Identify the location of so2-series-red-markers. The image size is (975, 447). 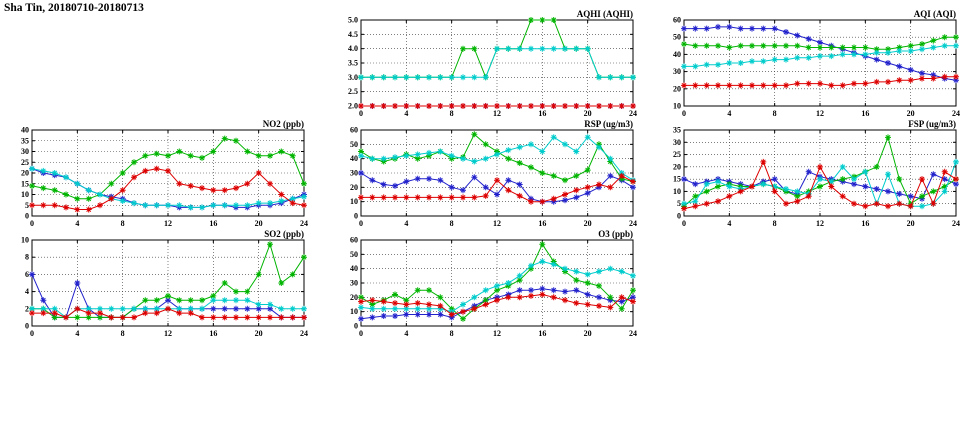
(168, 313).